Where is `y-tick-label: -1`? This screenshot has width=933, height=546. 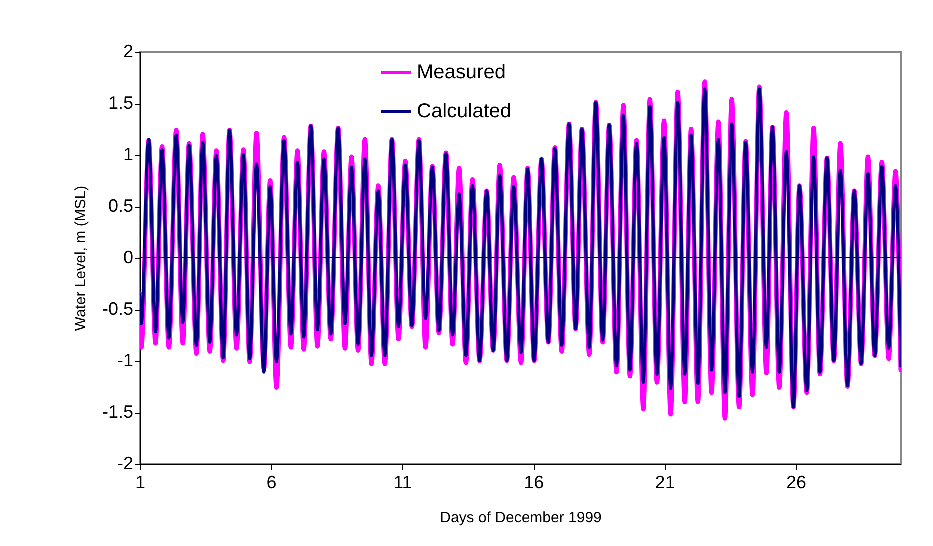 y-tick-label: -1 is located at coordinates (125, 360).